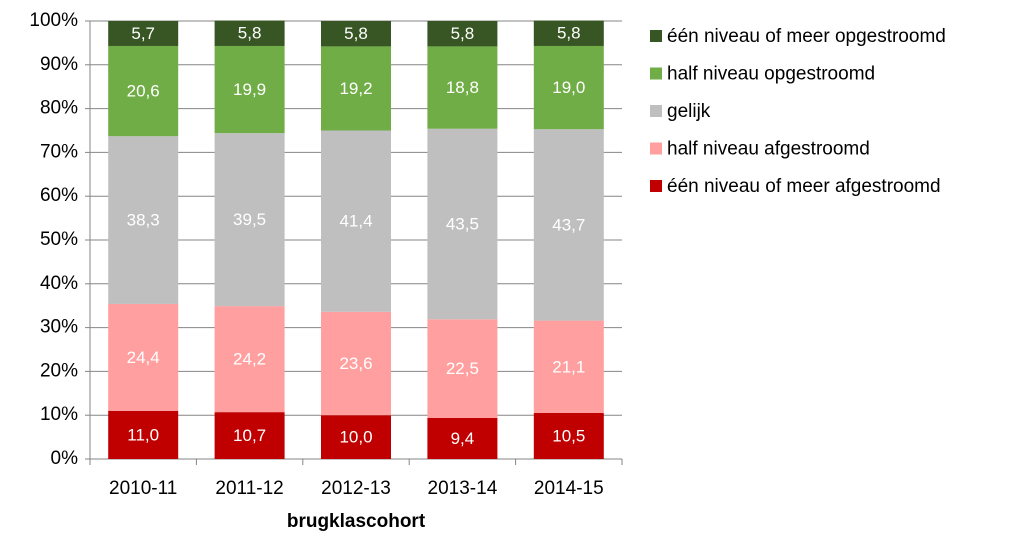 This screenshot has width=1020, height=534. I want to click on y-tick-label: 40%, so click(59, 283).